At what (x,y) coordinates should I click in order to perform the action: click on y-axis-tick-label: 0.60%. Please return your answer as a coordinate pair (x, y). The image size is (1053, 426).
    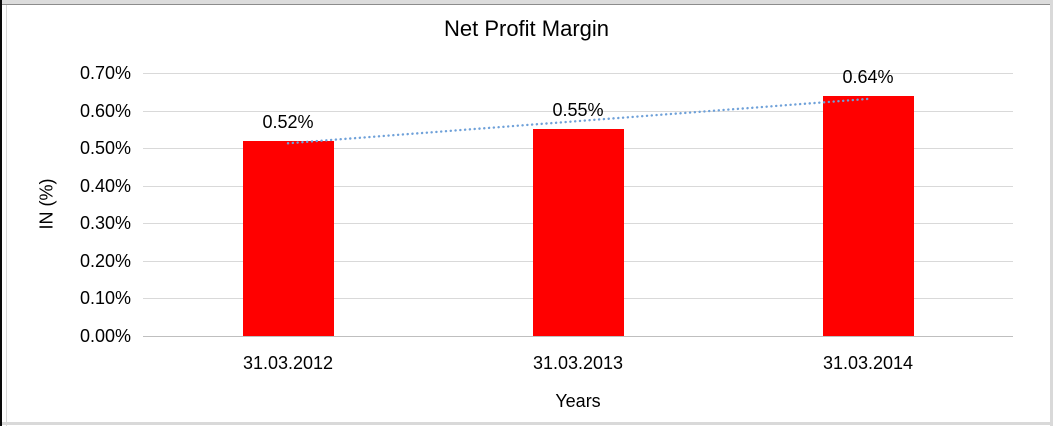
    Looking at the image, I should click on (105, 110).